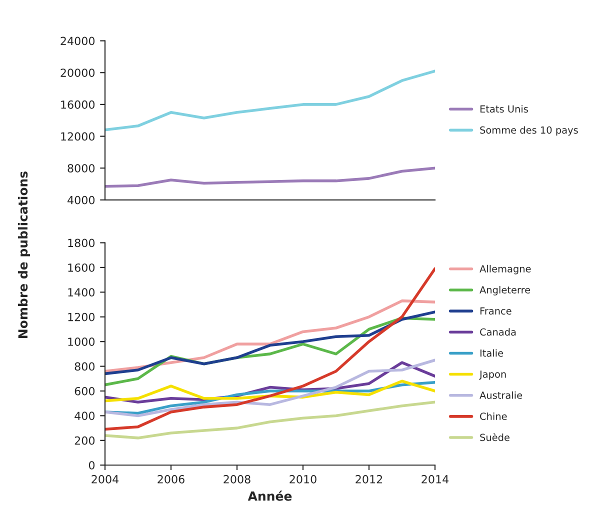 The width and height of the screenshot is (600, 510). What do you see at coordinates (492, 353) in the screenshot?
I see `legend-label: Italie` at bounding box center [492, 353].